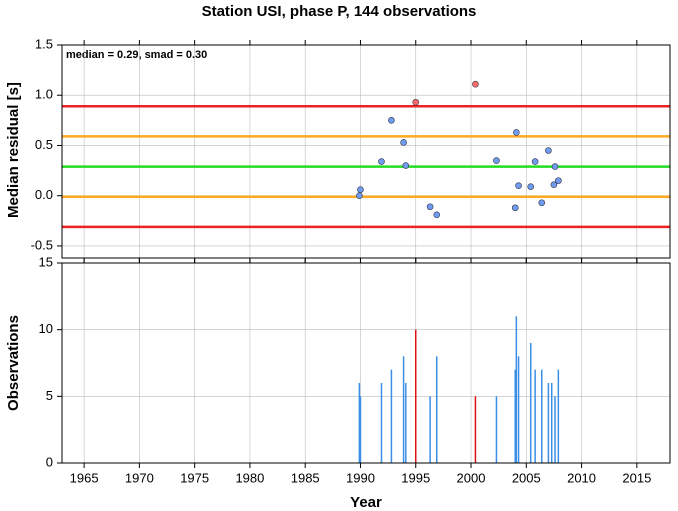  What do you see at coordinates (84, 477) in the screenshot?
I see `x-tick-label: 1965` at bounding box center [84, 477].